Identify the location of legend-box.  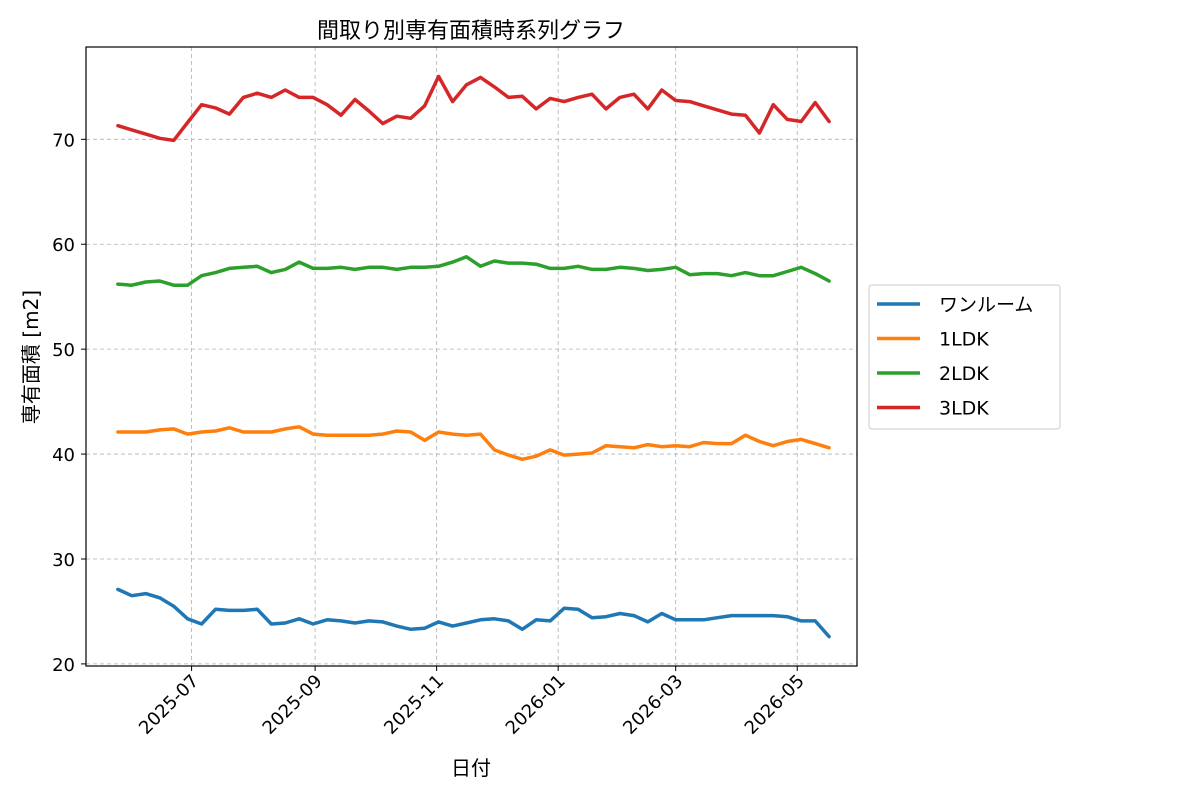
(964, 357).